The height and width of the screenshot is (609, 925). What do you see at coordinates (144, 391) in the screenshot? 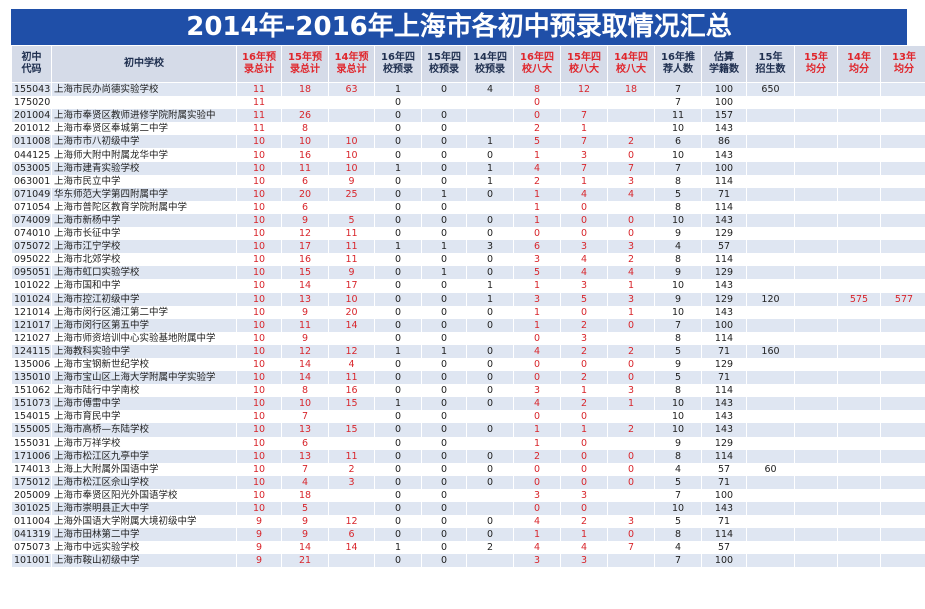
I see `school-name-cell: 上海市陆行中学南校` at bounding box center [144, 391].